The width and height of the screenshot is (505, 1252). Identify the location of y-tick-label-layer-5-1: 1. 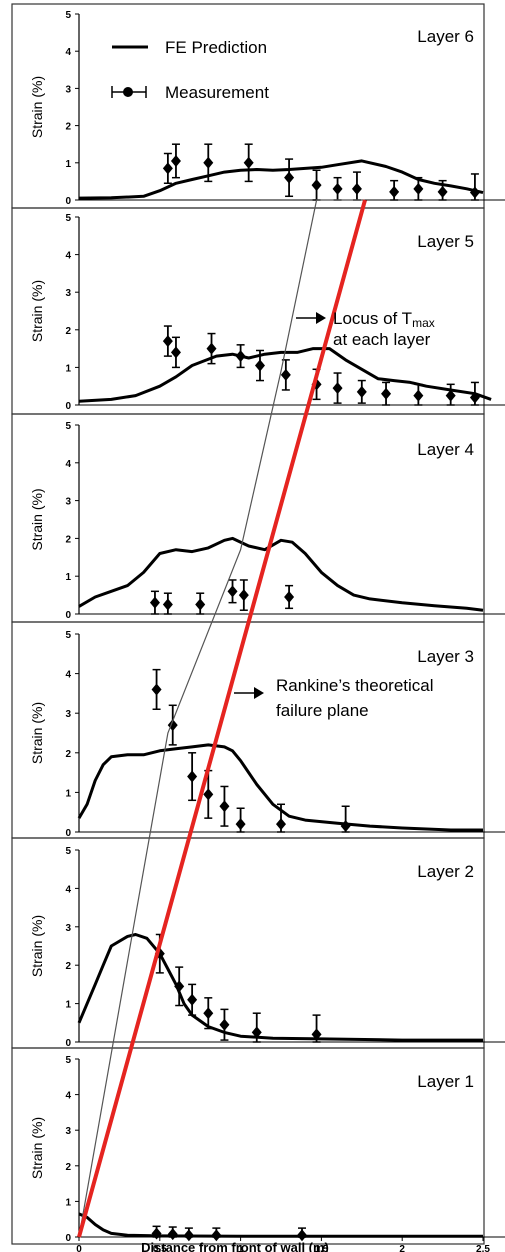
(68, 368).